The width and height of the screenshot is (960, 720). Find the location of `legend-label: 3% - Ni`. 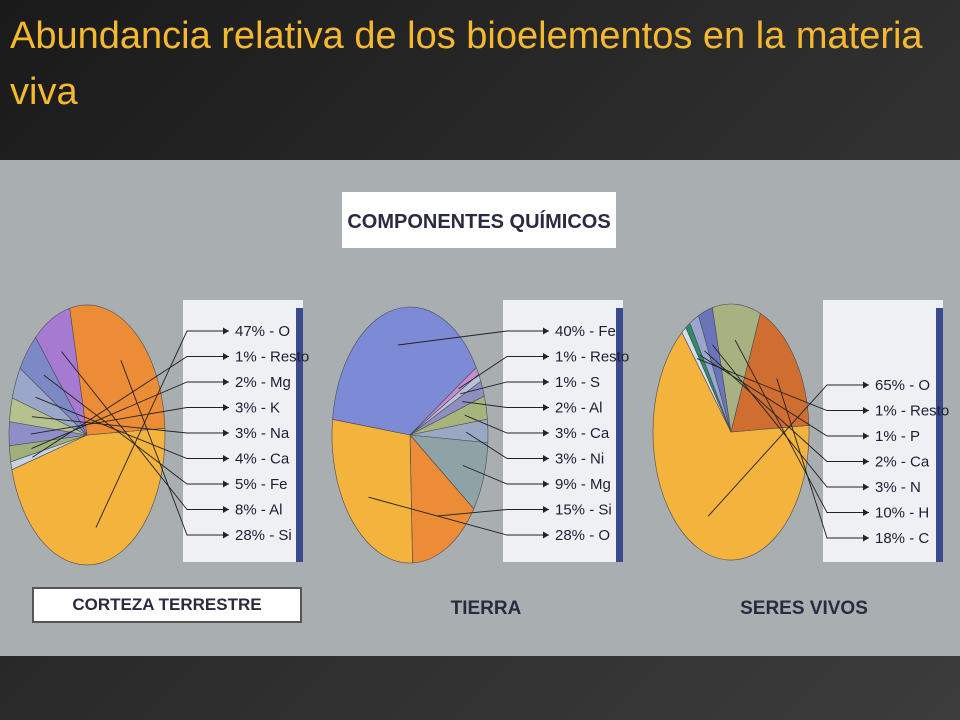

legend-label: 3% - Ni is located at coordinates (579, 459).